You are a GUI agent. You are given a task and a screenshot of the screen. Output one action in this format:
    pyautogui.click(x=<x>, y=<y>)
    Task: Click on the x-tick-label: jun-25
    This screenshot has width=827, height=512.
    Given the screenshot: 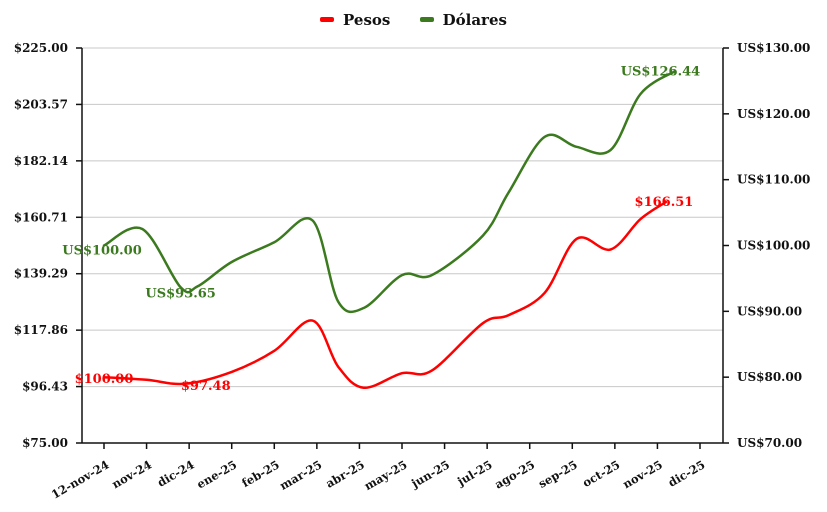 What is the action you would take?
    pyautogui.click(x=430, y=473)
    